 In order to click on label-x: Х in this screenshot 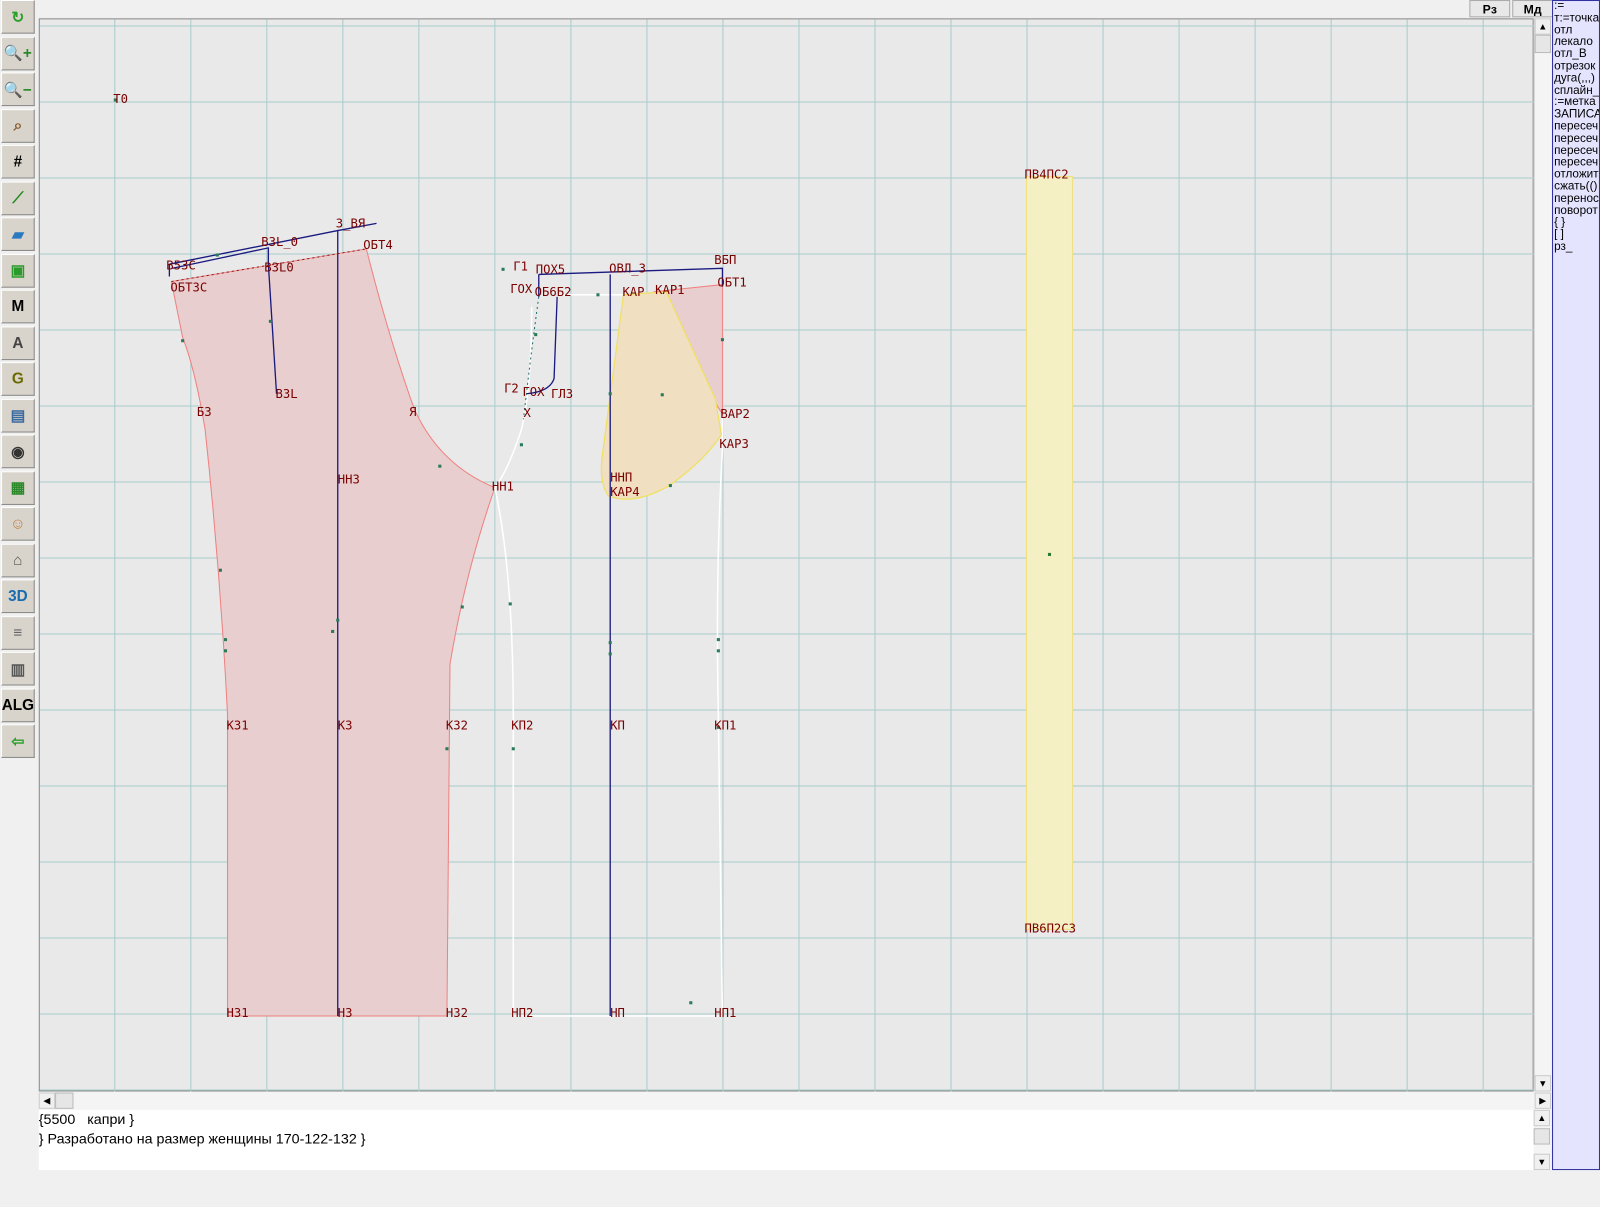, I will do `click(527, 413)`.